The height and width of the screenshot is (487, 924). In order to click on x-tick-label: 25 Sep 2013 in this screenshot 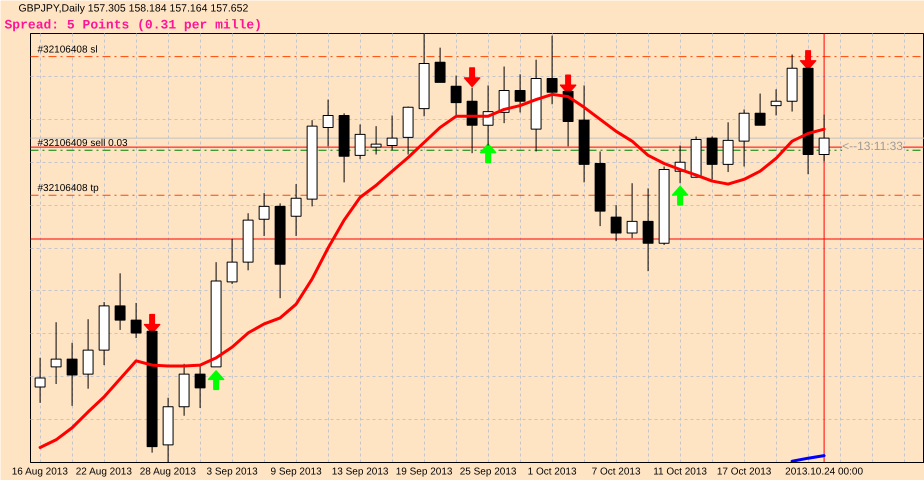, I will do `click(488, 472)`.